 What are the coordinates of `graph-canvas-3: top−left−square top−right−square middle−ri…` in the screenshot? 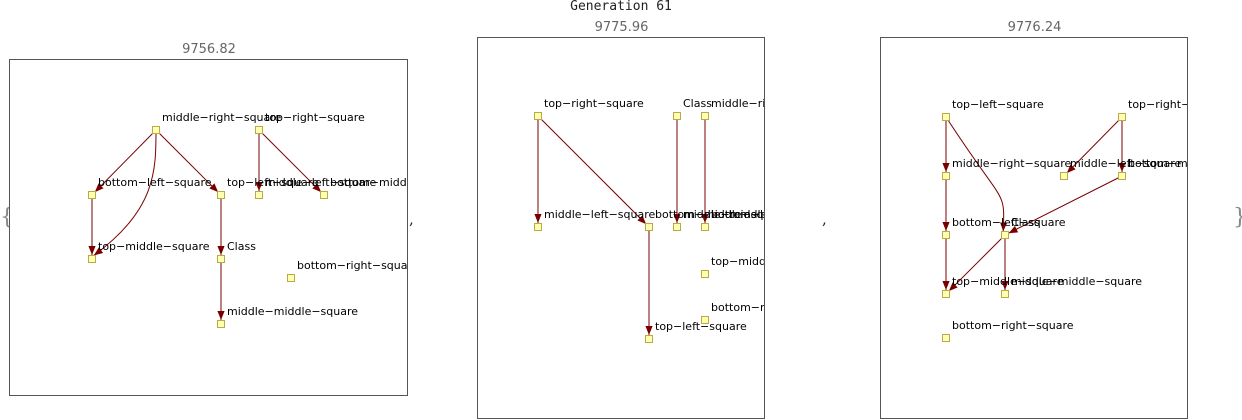 It's located at (1064, 220).